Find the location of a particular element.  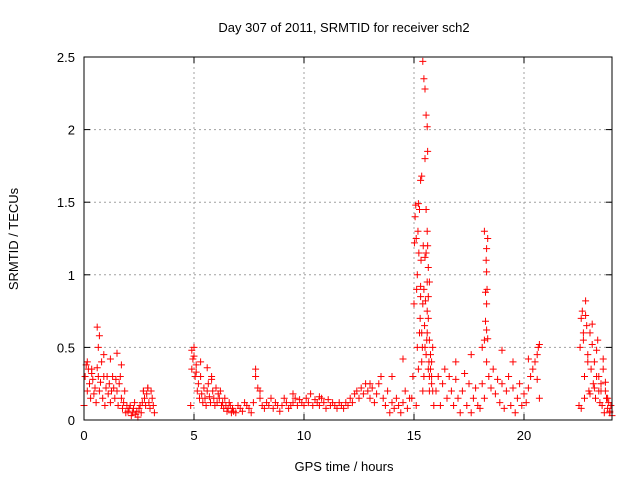

x-tick-label: 5 is located at coordinates (193, 435).